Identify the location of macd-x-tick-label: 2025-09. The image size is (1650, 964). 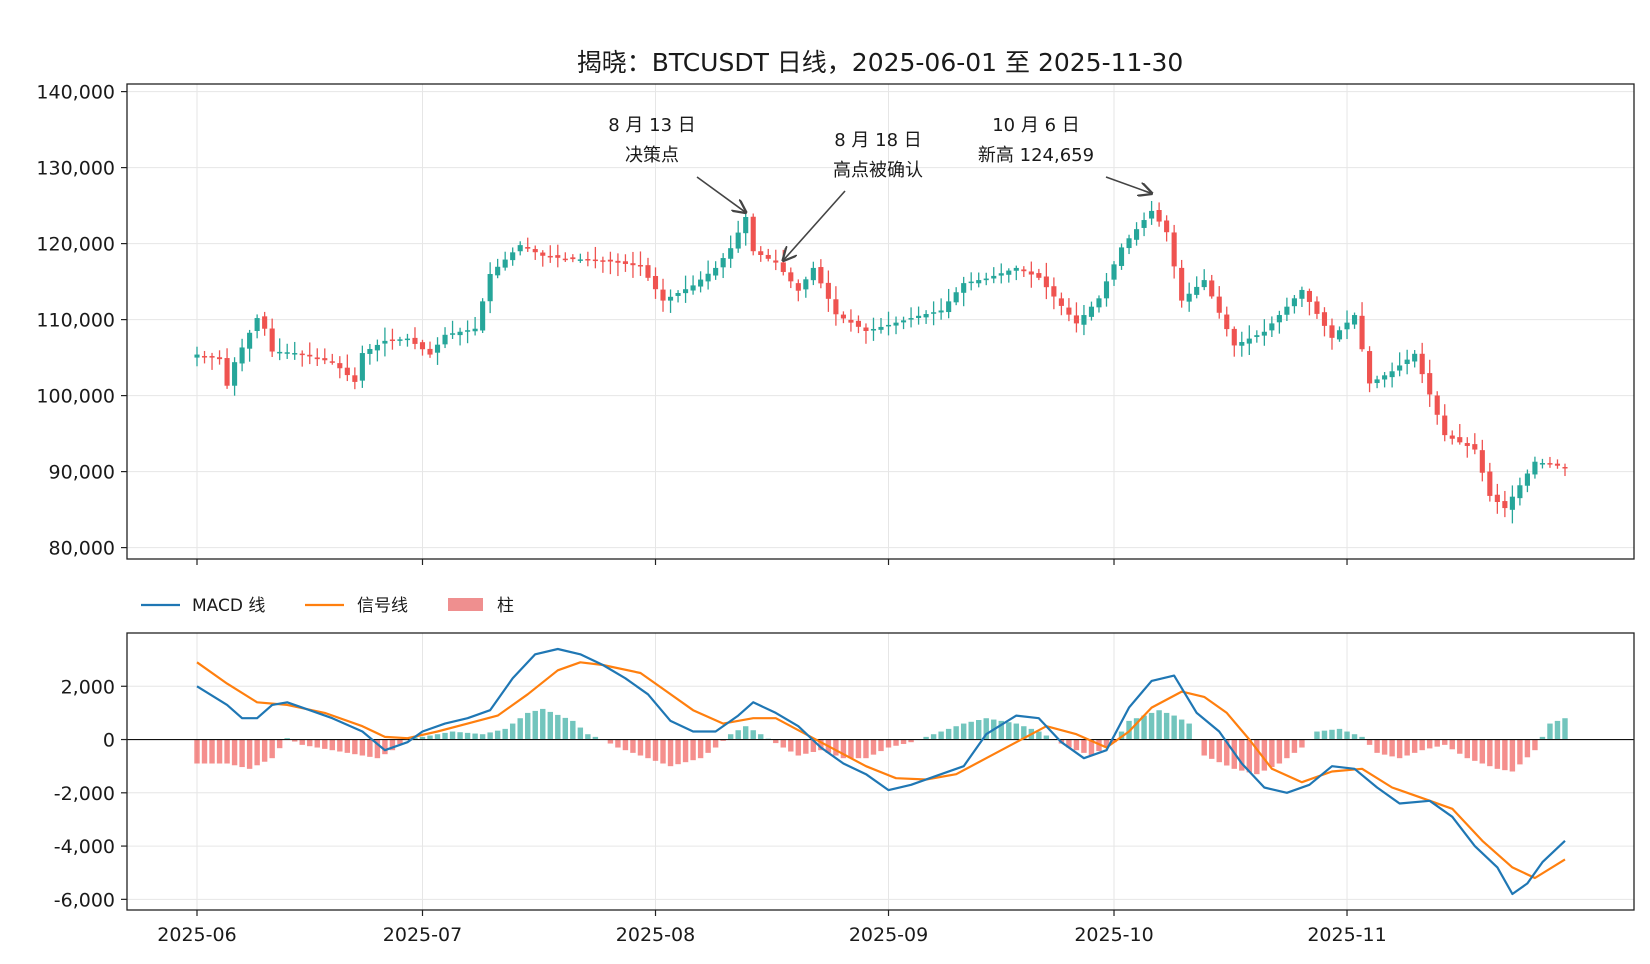
(888, 935).